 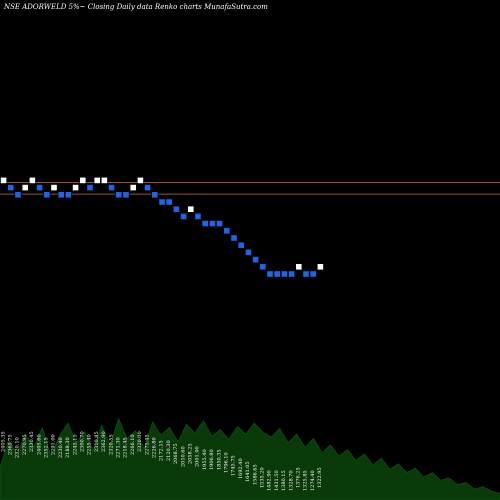 I want to click on tick-label-8: 2291.00, so click(x=54, y=444).